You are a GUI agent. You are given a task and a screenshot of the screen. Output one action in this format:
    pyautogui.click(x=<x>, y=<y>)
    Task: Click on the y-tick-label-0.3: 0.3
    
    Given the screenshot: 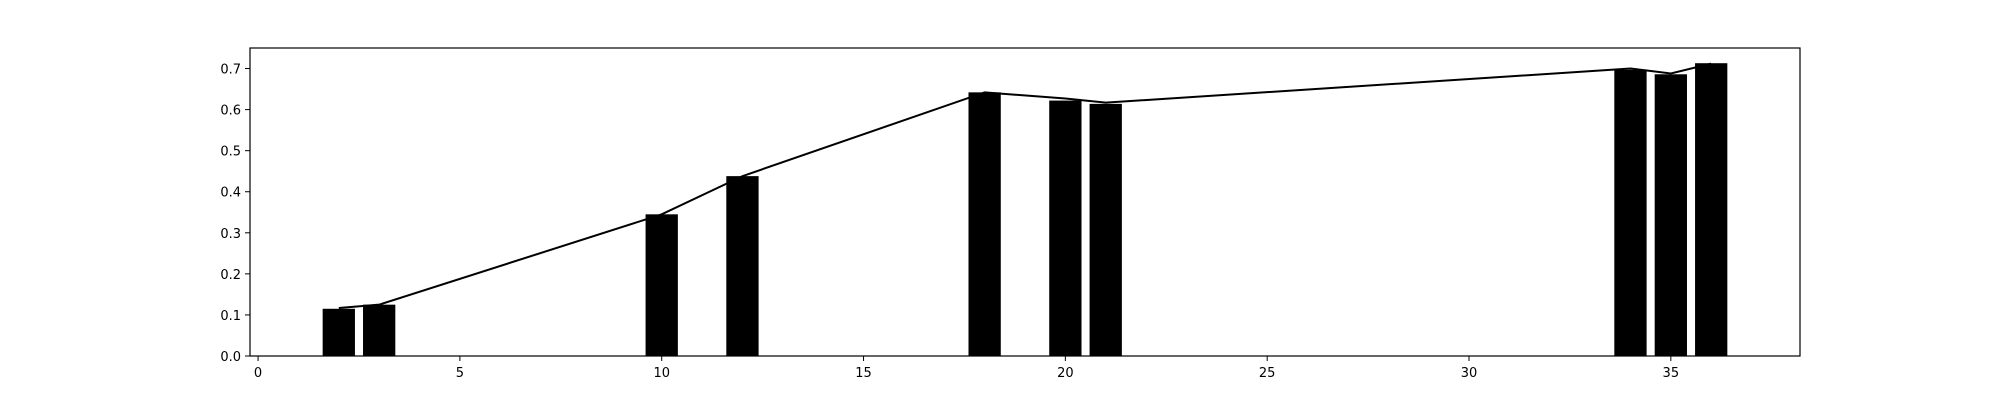 What is the action you would take?
    pyautogui.click(x=230, y=234)
    